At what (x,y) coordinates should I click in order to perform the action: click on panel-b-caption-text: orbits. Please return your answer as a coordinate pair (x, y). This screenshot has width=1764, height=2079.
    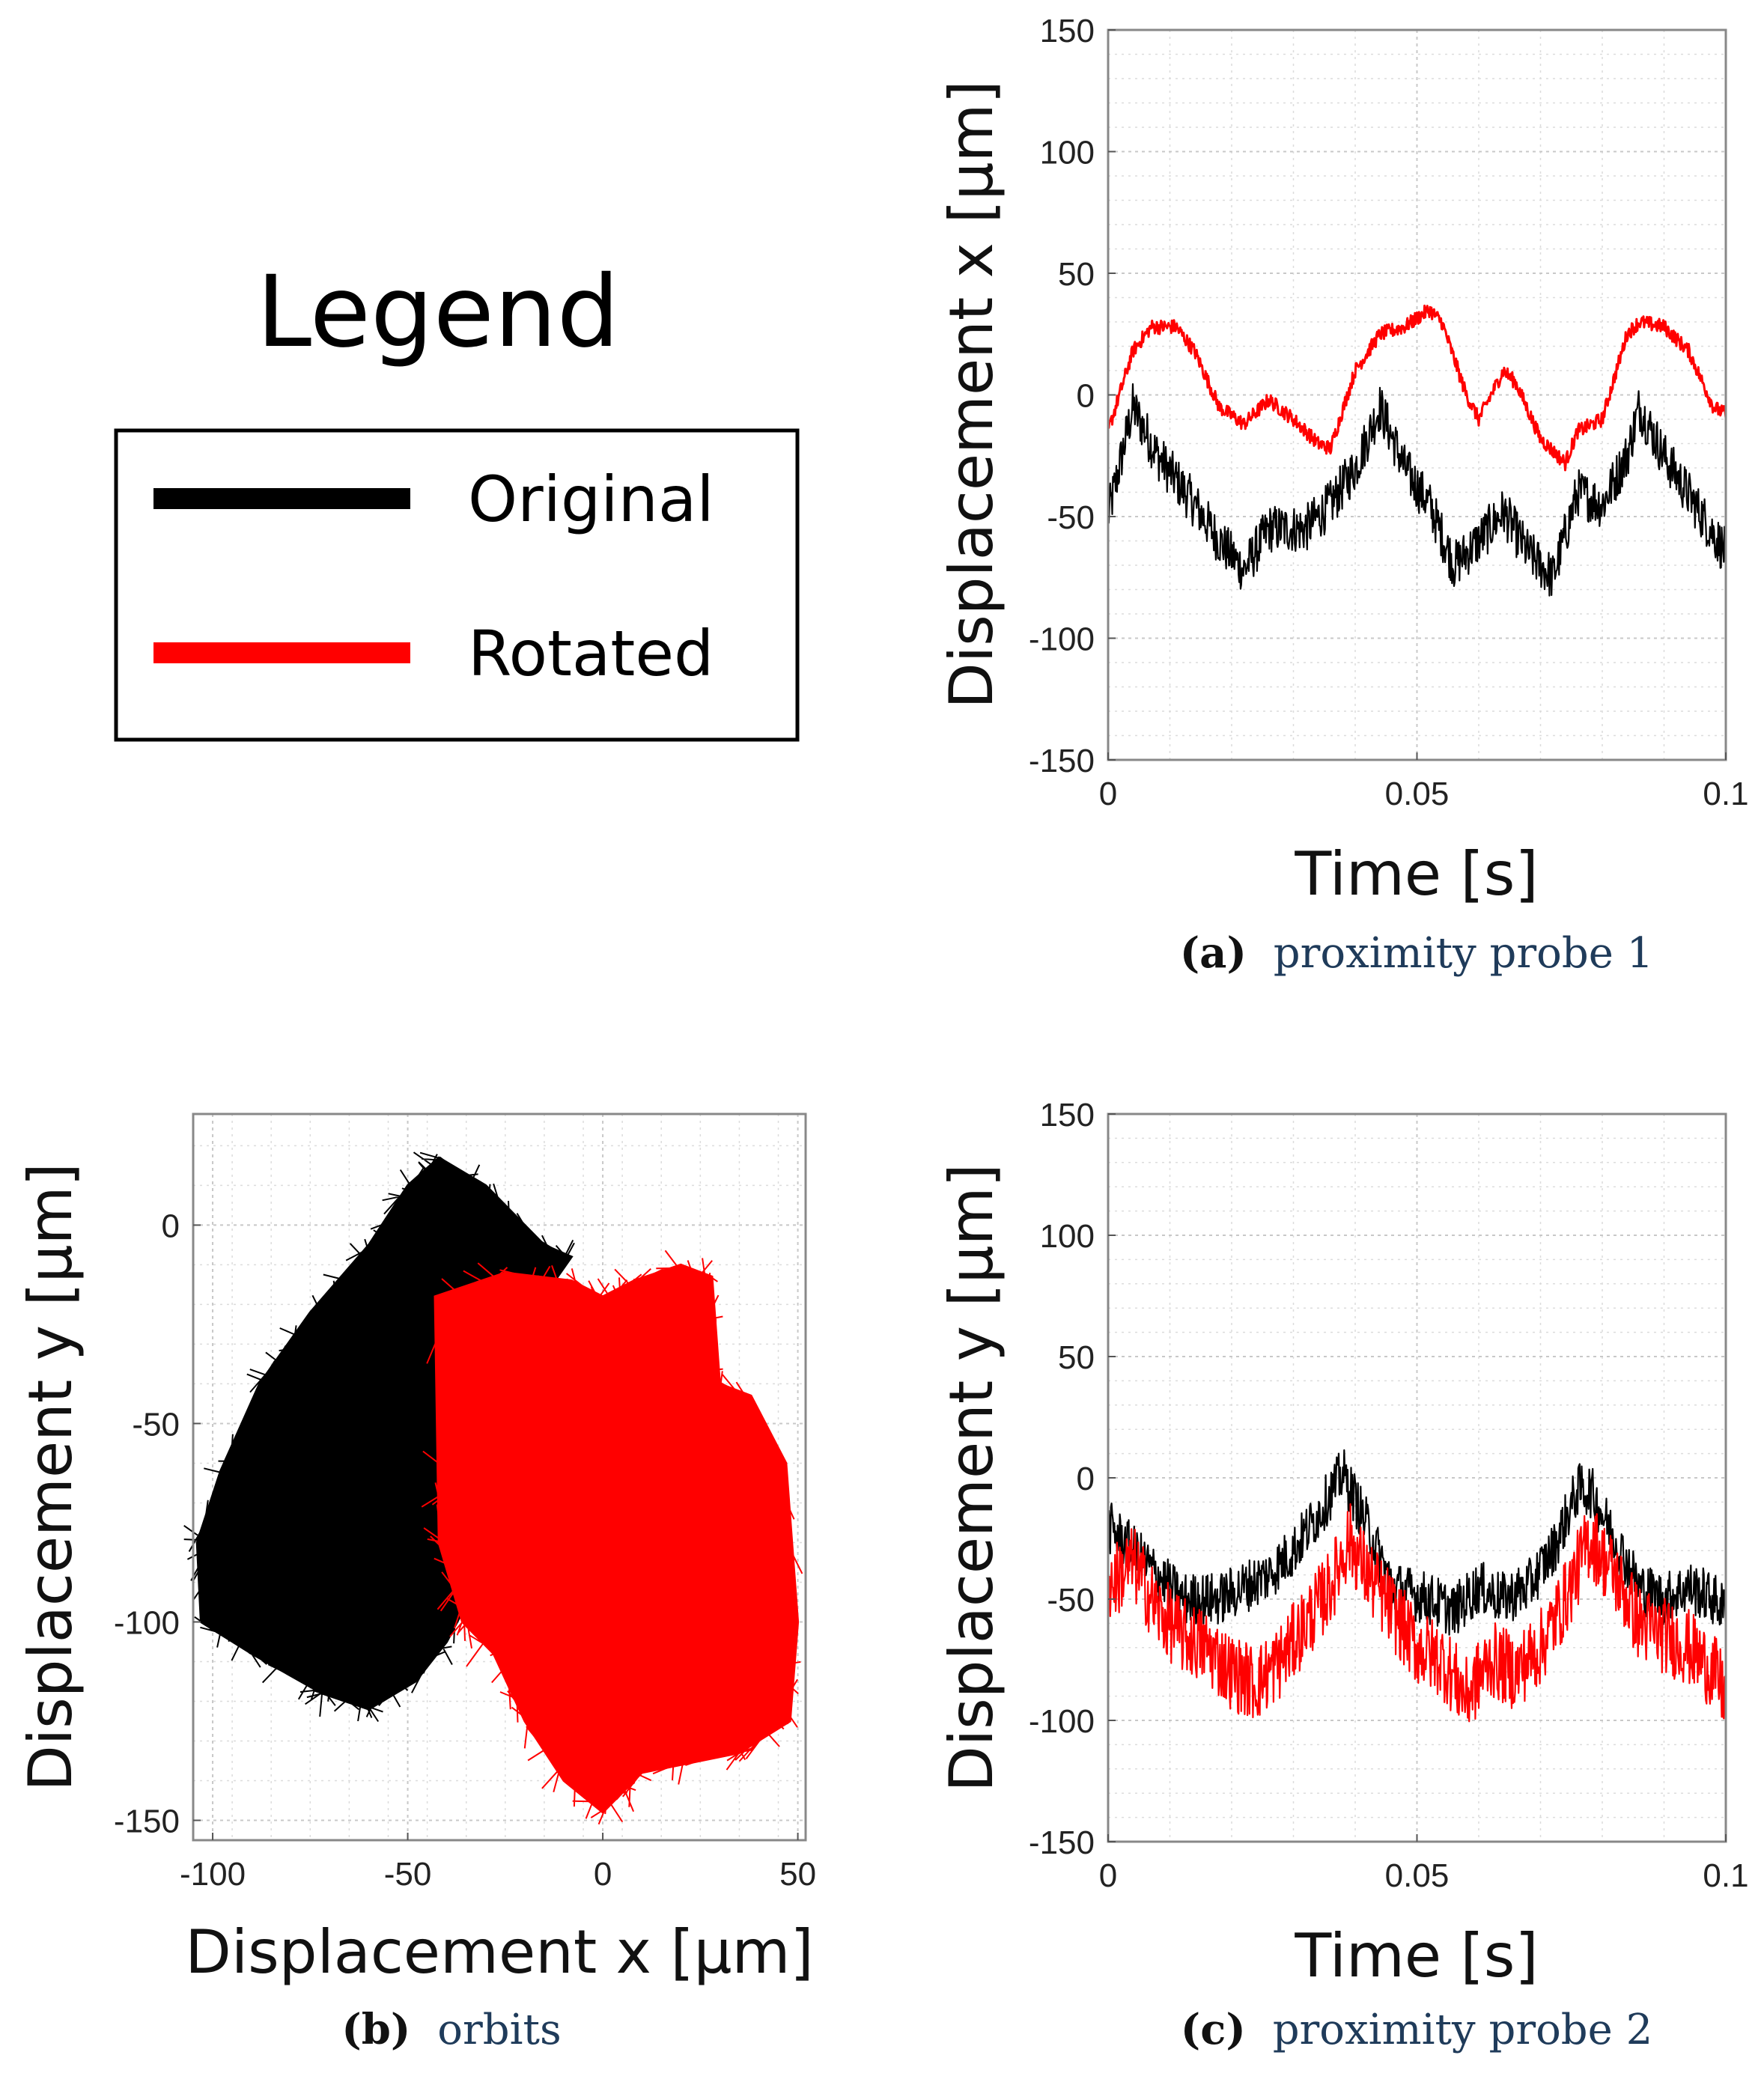
    Looking at the image, I should click on (499, 2030).